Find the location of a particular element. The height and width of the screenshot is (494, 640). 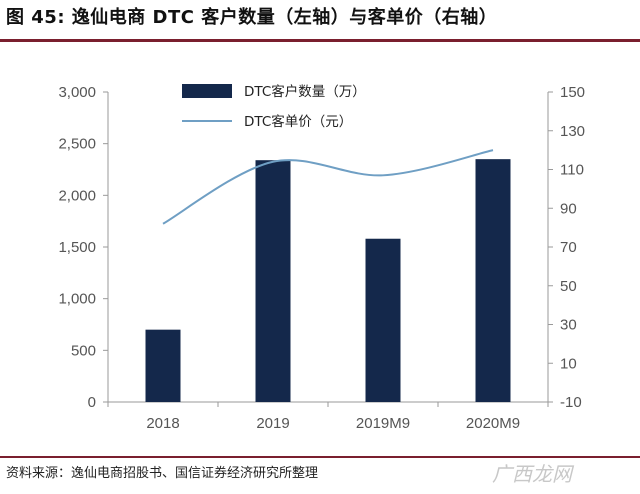

right-tick-label: 150 is located at coordinates (572, 92).